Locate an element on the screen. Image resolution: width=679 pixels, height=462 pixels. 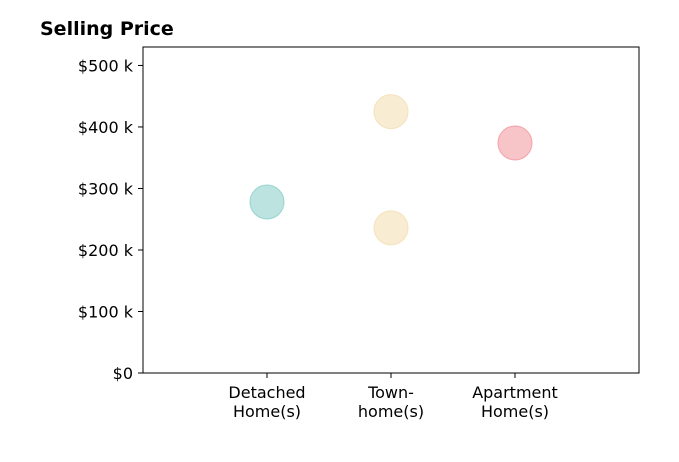
x-tick-label: Detached Home(s) is located at coordinates (266, 402).